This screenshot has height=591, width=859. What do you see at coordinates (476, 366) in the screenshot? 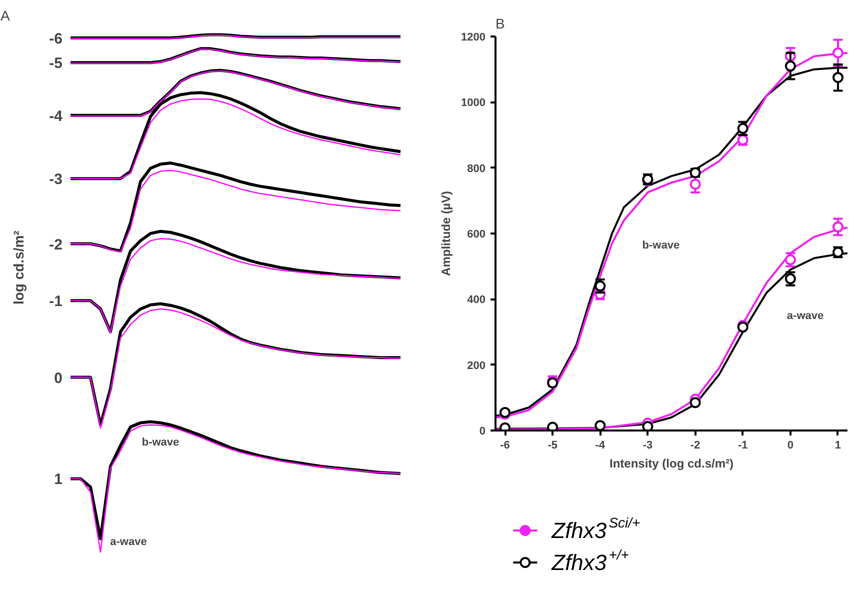
I see `y-tick-label: 200` at bounding box center [476, 366].